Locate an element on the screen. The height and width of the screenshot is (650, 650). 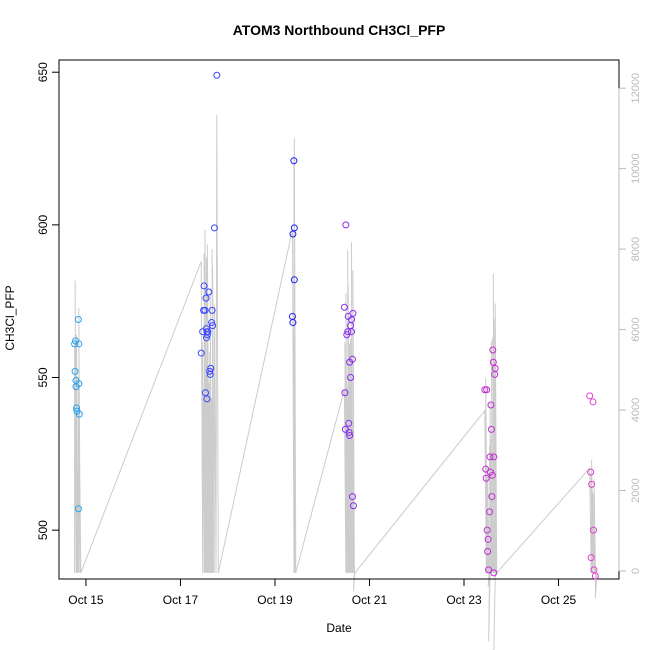
y-axis-left: 500 550 600 650 is located at coordinates (48, 301).